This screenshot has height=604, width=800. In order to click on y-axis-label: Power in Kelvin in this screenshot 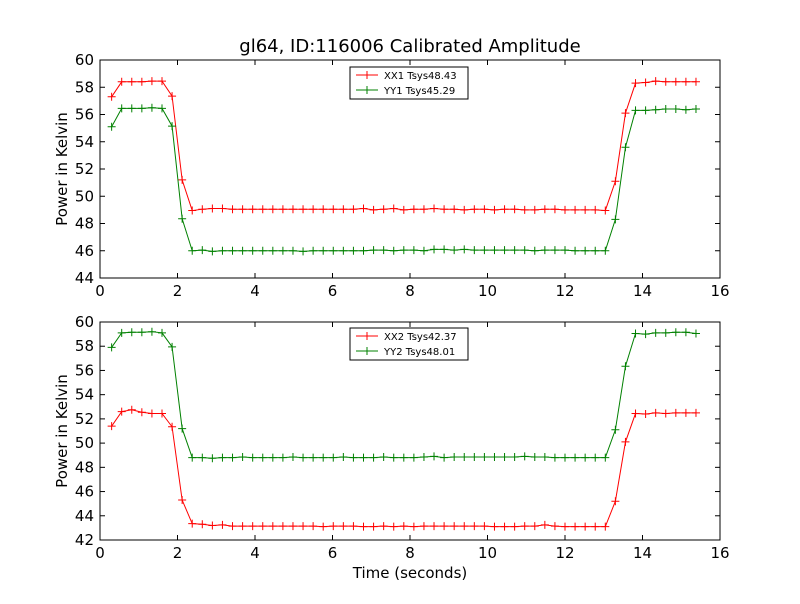, I will do `click(62, 169)`.